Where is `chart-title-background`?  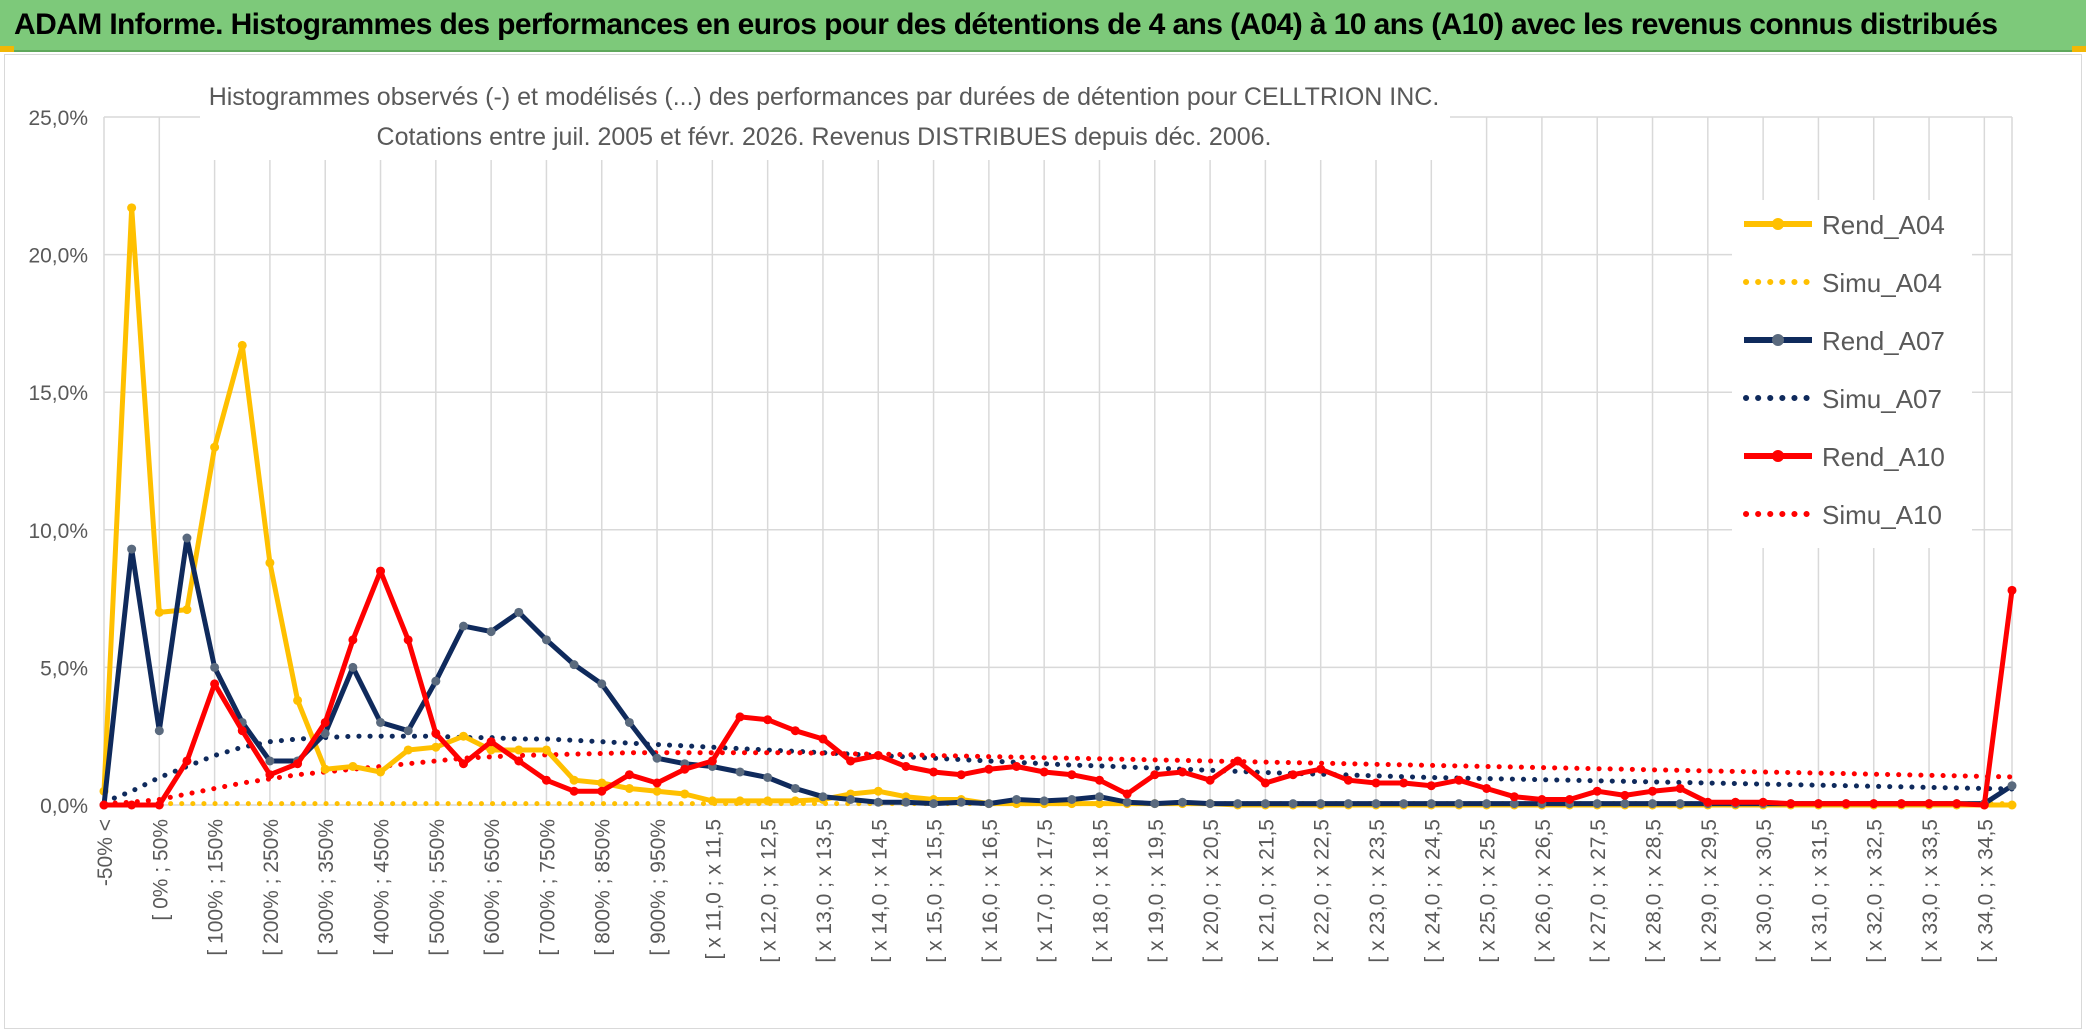
chart-title-background is located at coordinates (825, 118).